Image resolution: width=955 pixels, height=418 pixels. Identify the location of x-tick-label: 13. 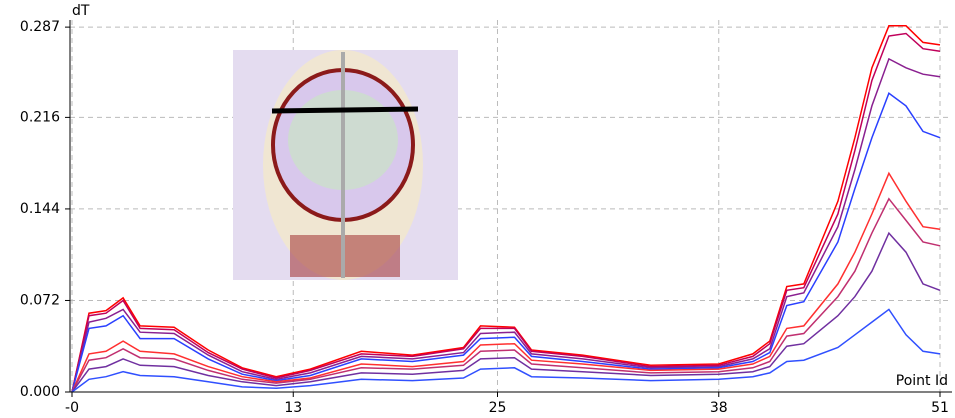
(293, 408).